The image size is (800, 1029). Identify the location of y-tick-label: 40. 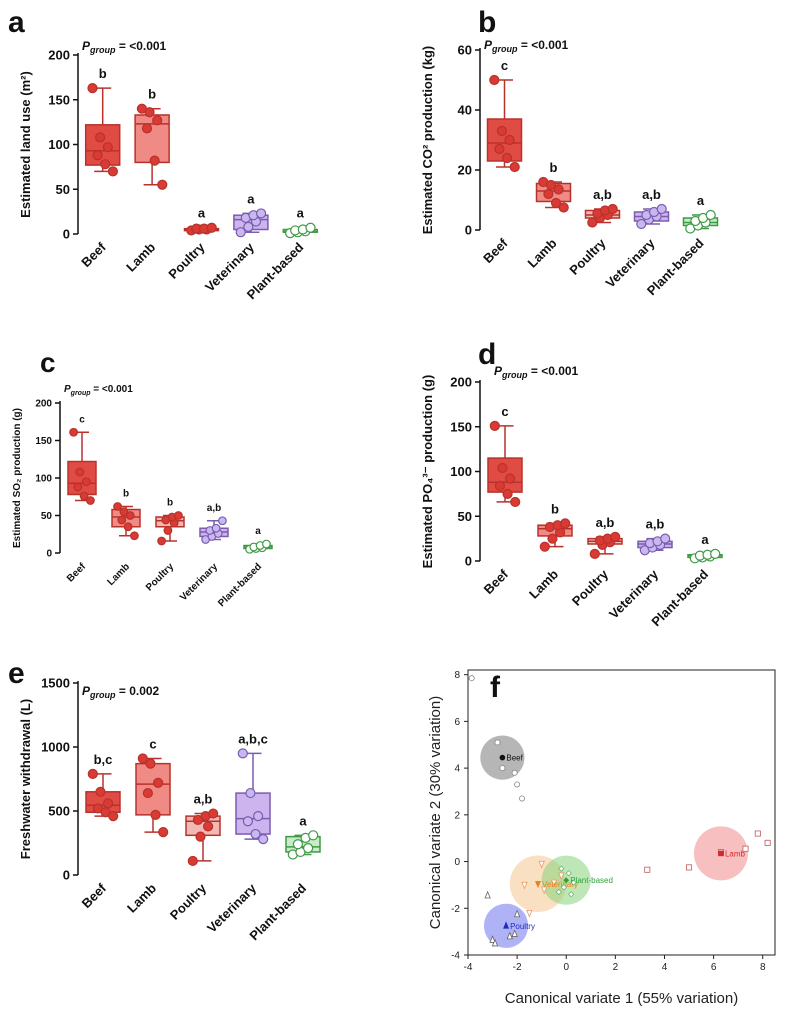
(465, 110).